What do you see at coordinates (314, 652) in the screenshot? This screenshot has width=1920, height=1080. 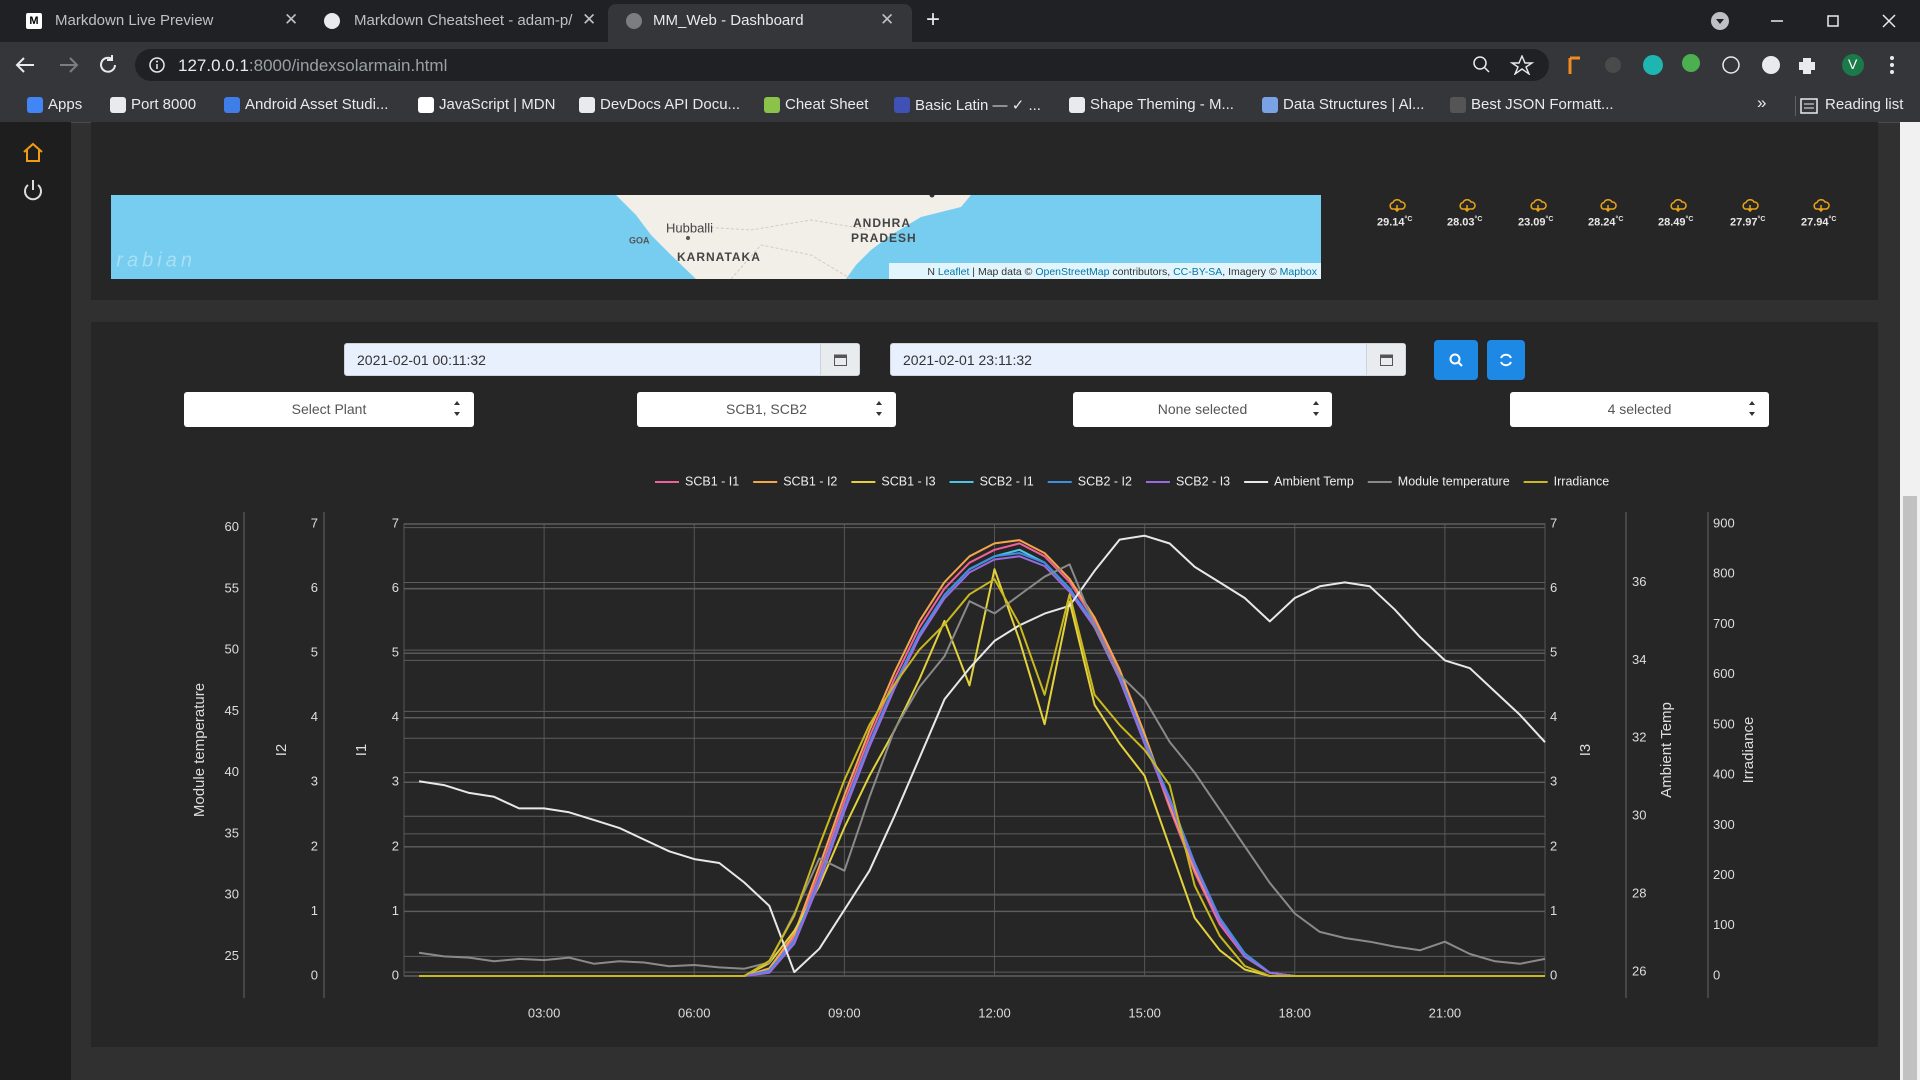 I see `y-tick-label: 5` at bounding box center [314, 652].